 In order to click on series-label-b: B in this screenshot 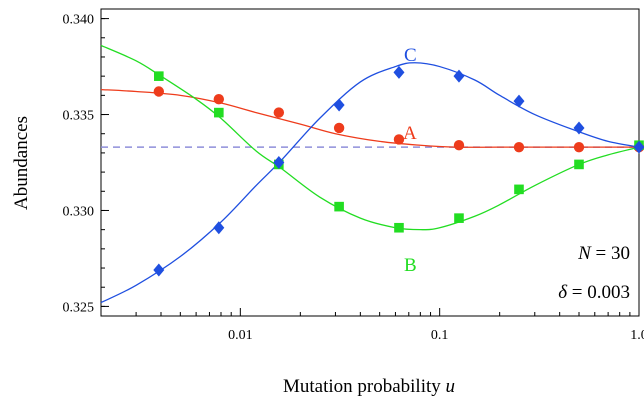, I will do `click(410, 265)`.